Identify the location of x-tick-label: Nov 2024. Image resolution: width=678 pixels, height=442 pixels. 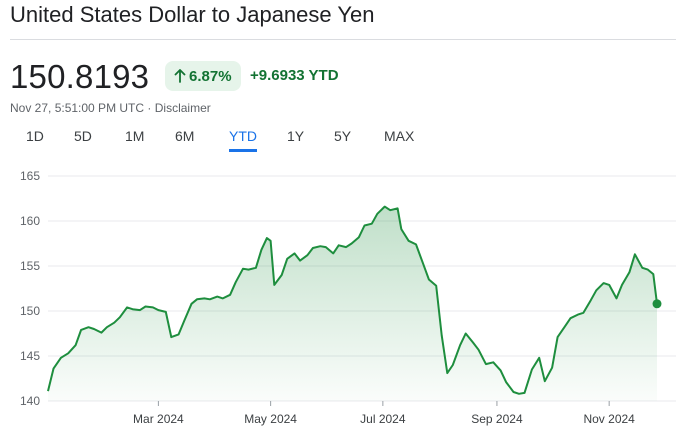
(609, 419).